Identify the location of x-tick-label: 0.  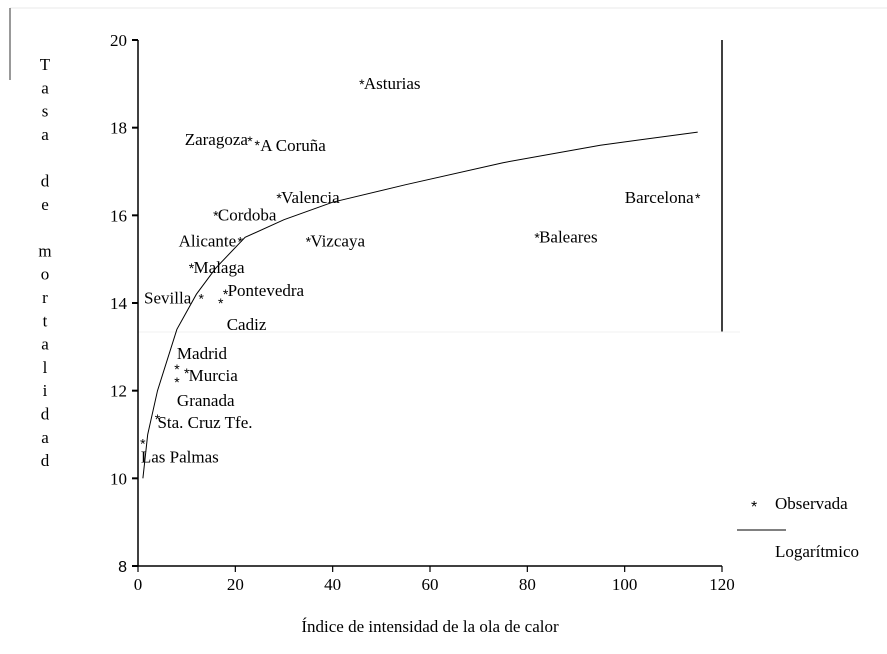
(138, 584).